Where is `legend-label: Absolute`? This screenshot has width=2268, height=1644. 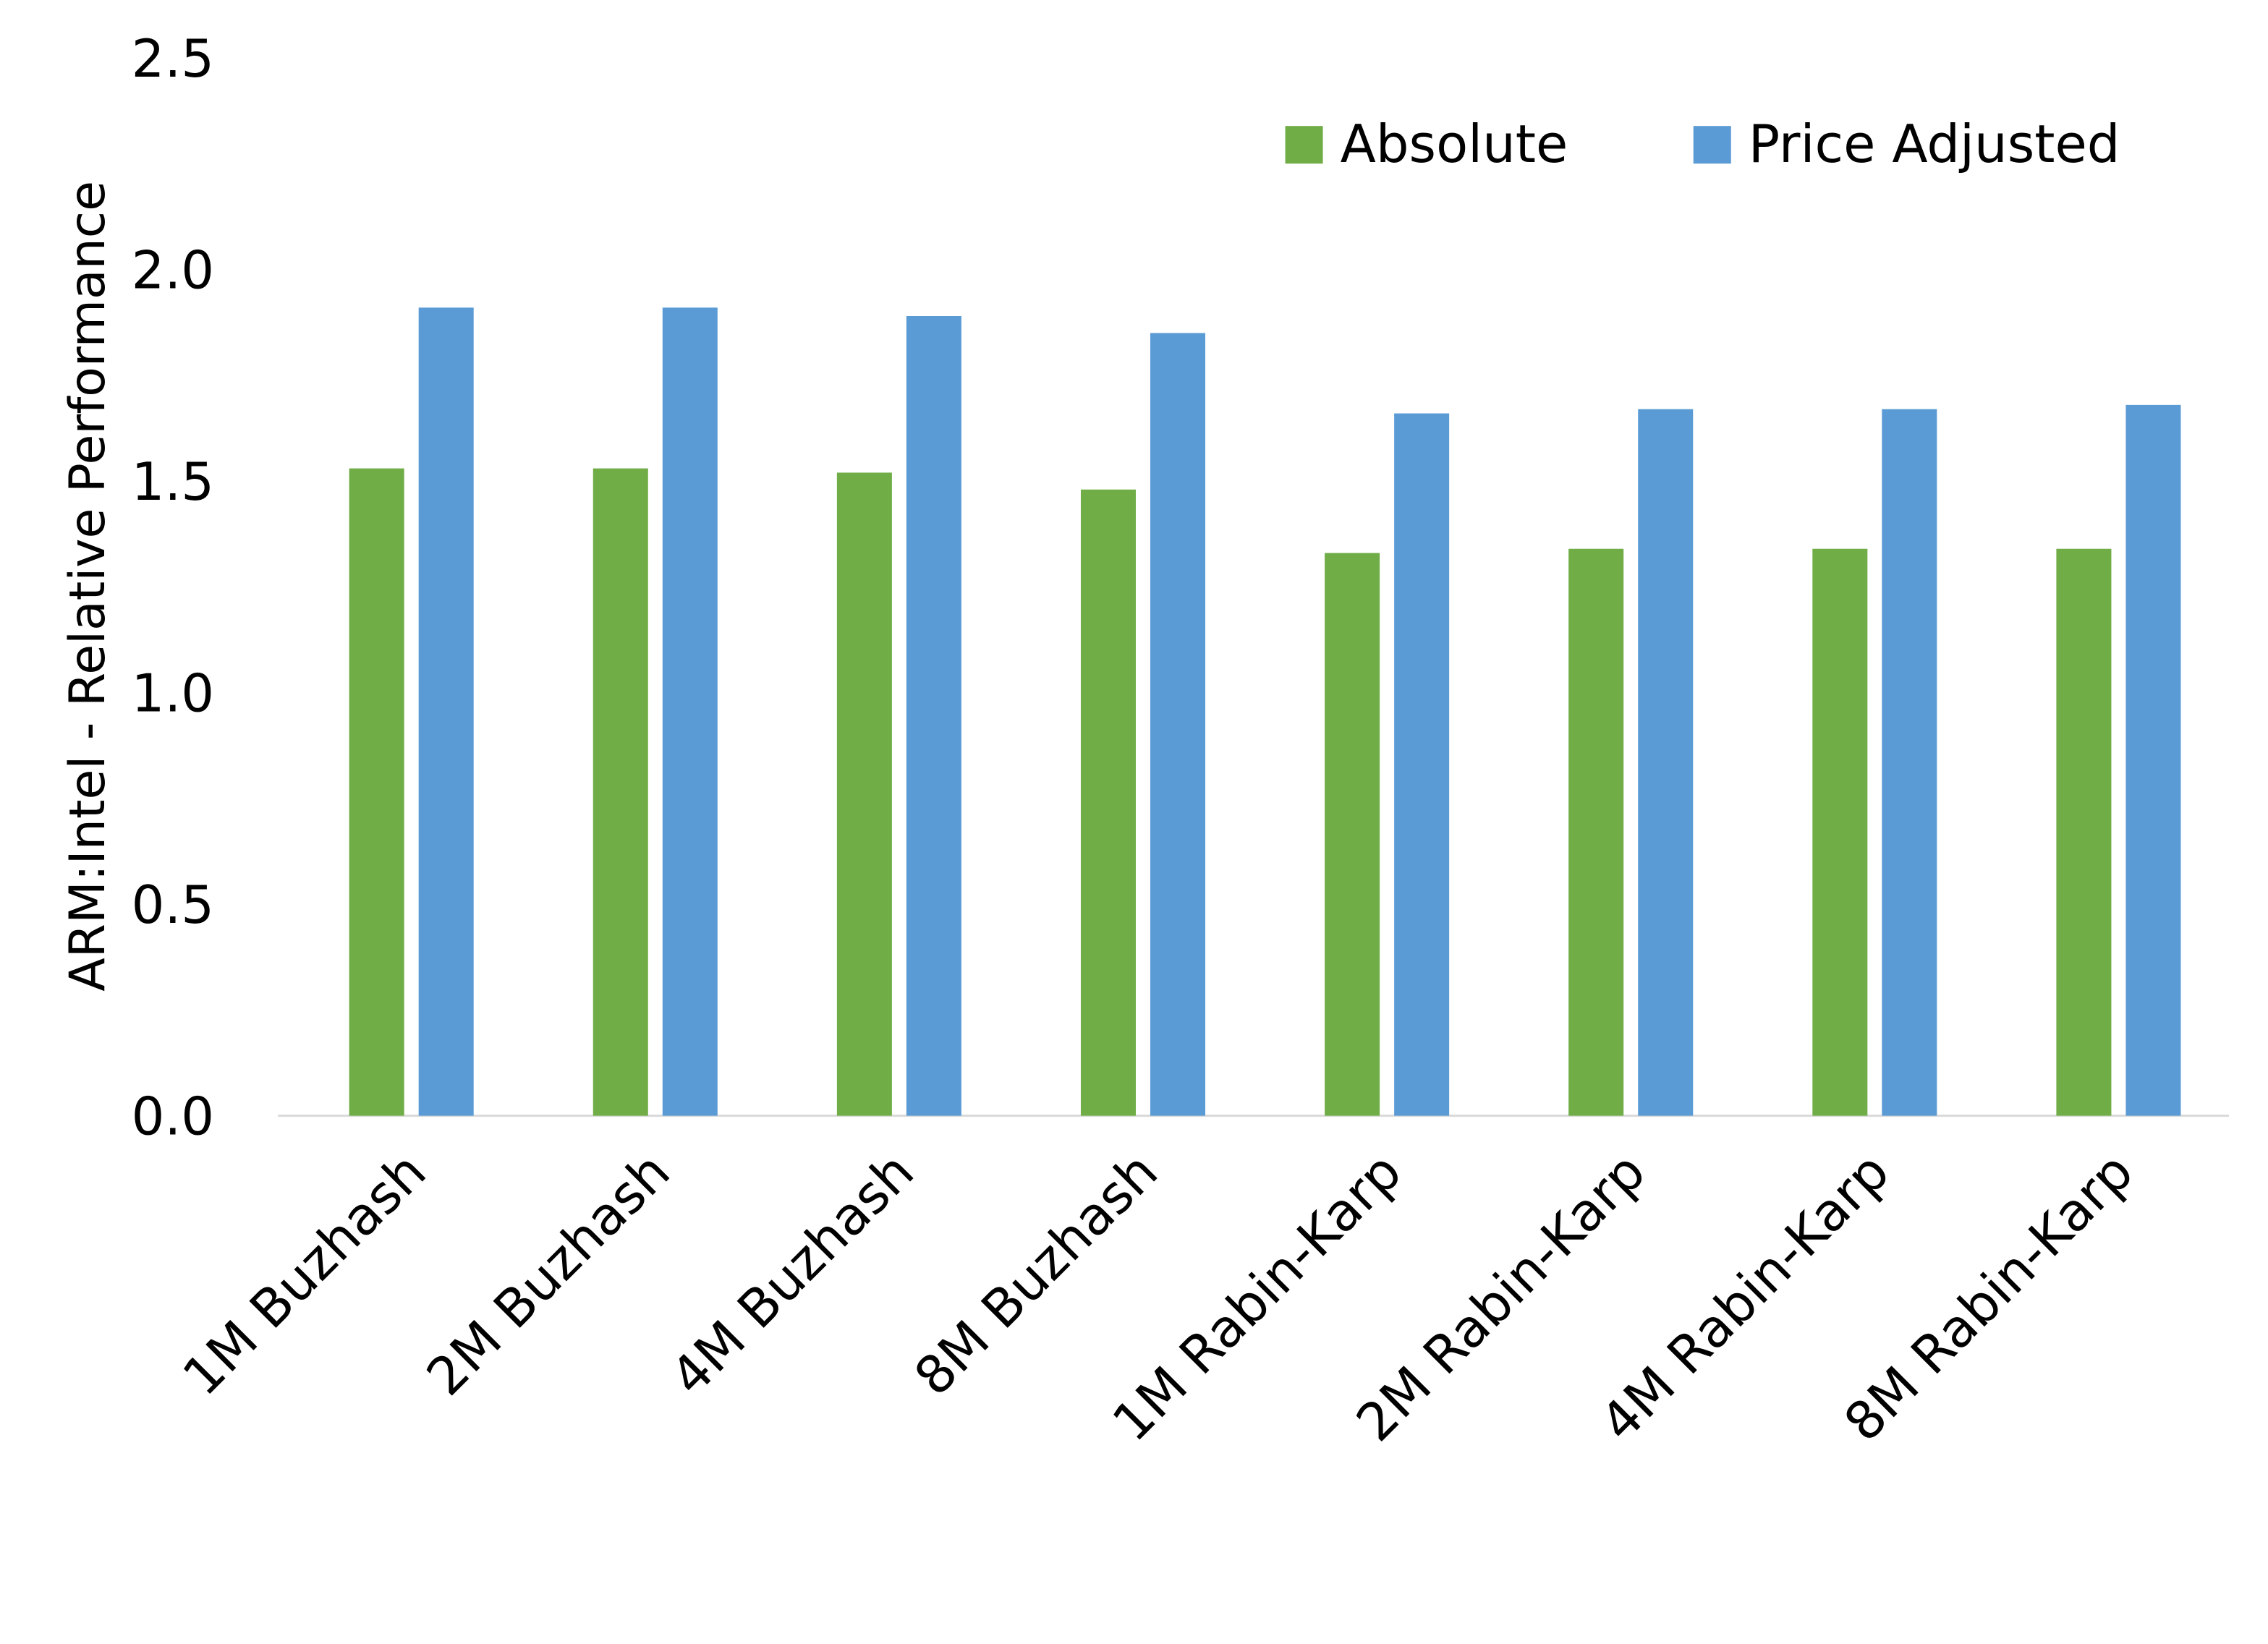 legend-label: Absolute is located at coordinates (1454, 144).